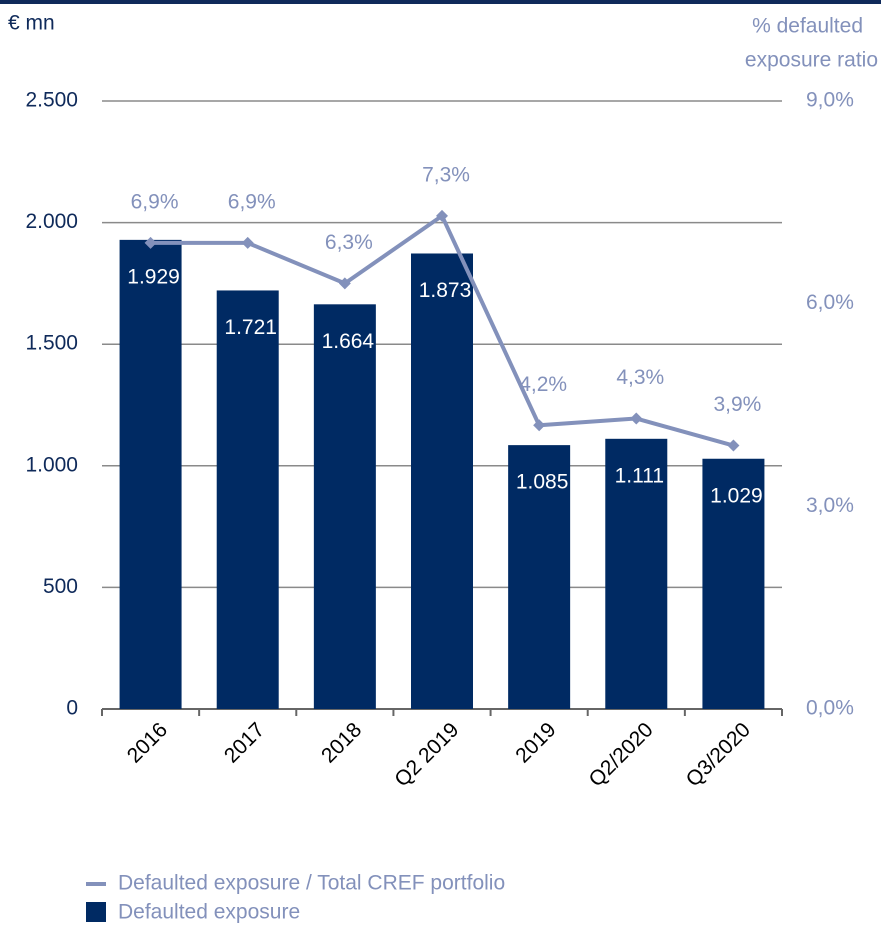  Describe the element at coordinates (153, 276) in the screenshot. I see `bar-value-label: 1.929` at that location.